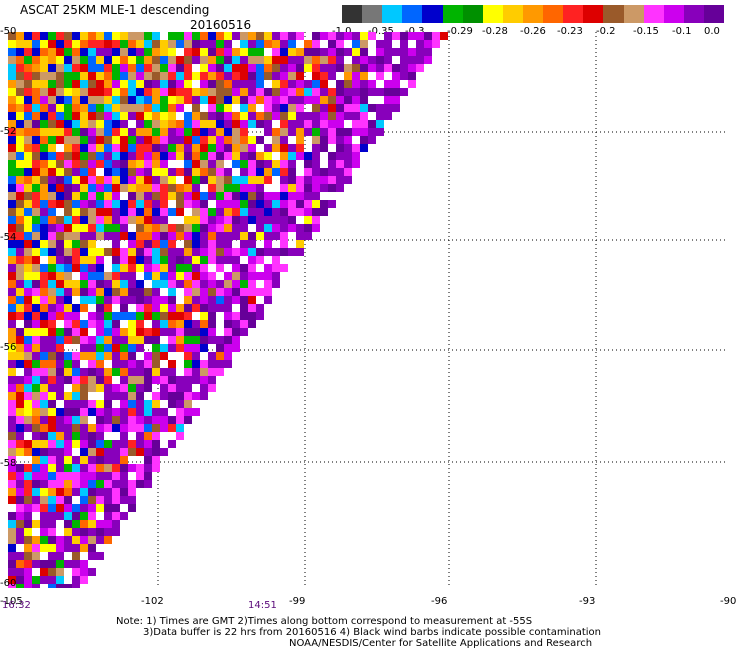 The width and height of the screenshot is (740, 650). What do you see at coordinates (712, 31) in the screenshot?
I see `colorbar-label: 0.0` at bounding box center [712, 31].